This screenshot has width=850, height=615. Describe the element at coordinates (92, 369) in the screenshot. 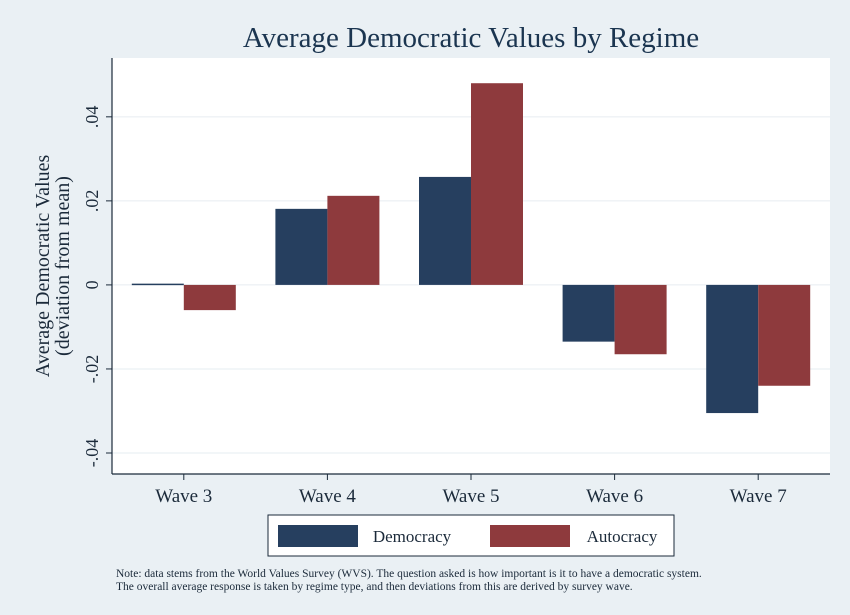

I see `y-tick-label: -.02` at that location.